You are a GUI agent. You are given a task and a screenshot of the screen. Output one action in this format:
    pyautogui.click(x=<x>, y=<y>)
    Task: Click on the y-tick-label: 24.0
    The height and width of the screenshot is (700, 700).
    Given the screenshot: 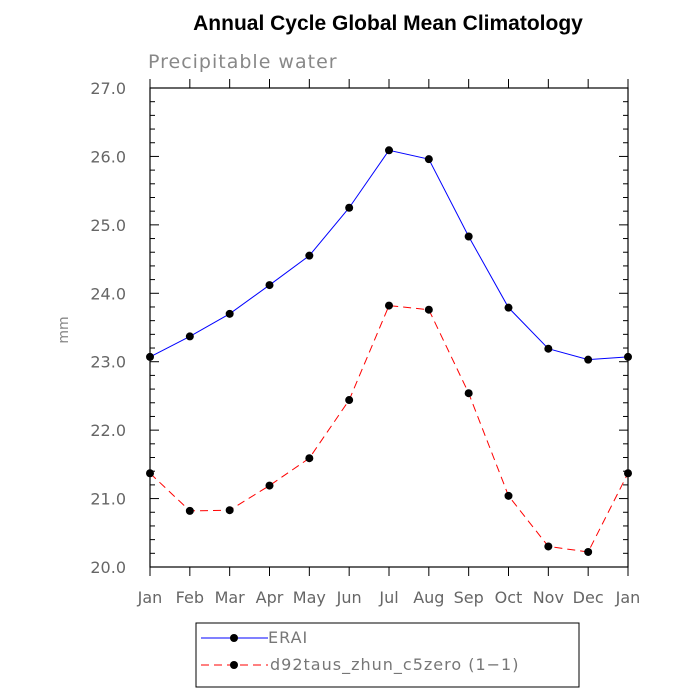 What is the action you would take?
    pyautogui.click(x=108, y=293)
    